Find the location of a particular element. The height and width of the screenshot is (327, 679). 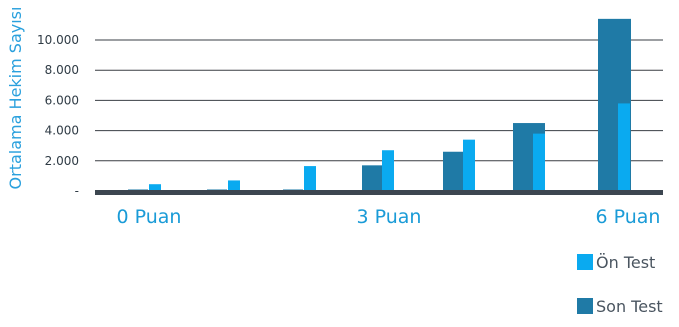

y-tick-label: 2.000 is located at coordinates (62, 161).